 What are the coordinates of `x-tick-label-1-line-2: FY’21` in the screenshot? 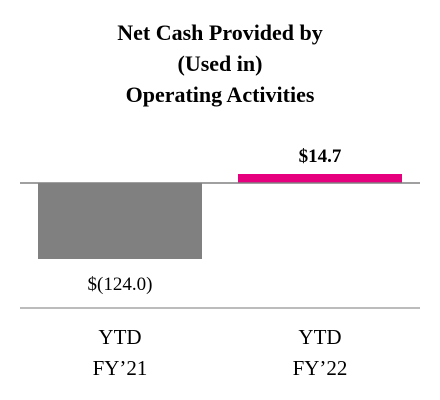 It's located at (120, 368).